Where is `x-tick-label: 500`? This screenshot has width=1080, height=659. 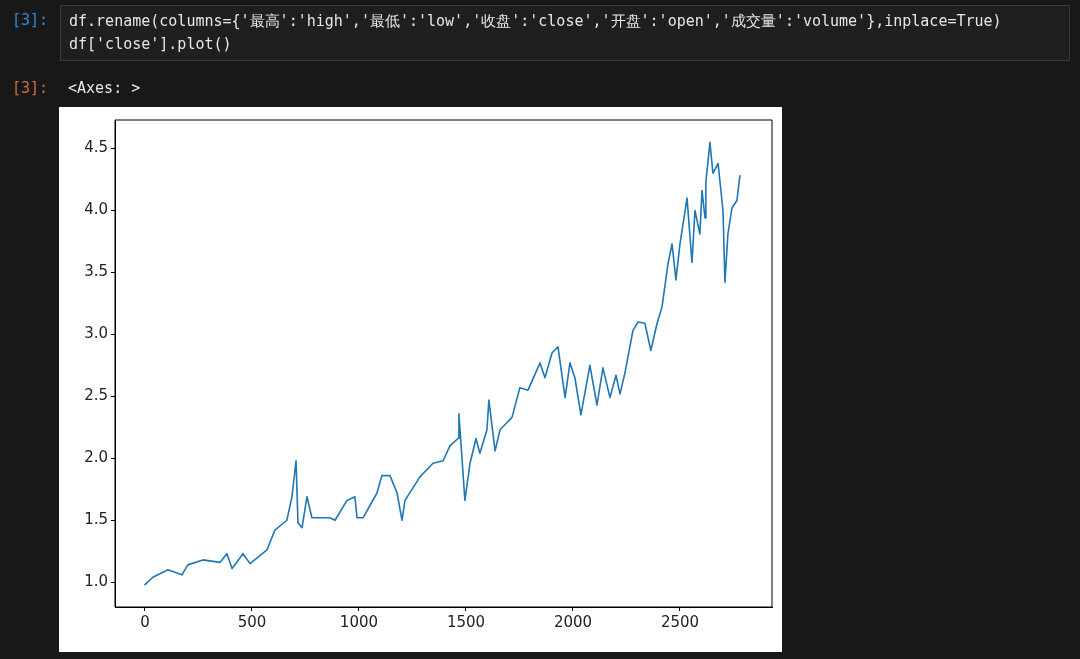
x-tick-label: 500 is located at coordinates (252, 621).